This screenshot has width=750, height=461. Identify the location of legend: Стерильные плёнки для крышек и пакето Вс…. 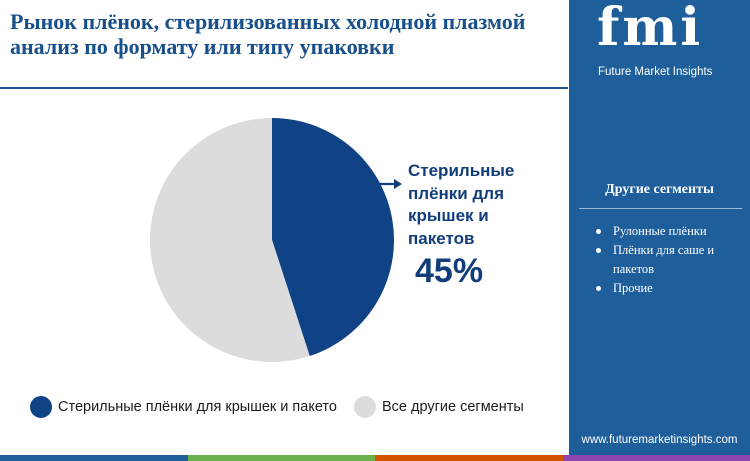
(277, 407).